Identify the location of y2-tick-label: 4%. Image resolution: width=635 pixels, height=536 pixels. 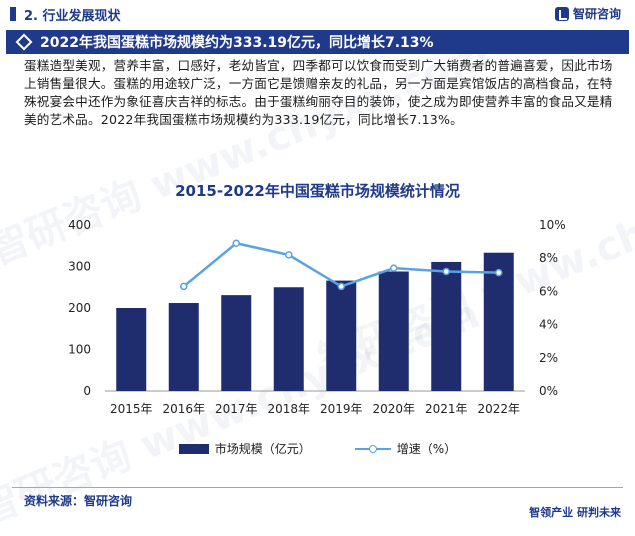
(548, 325).